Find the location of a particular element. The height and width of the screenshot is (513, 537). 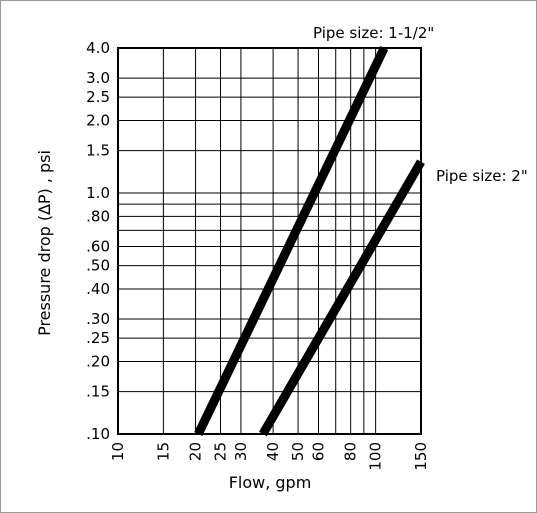

y-tick-label: .25 is located at coordinates (98, 338).